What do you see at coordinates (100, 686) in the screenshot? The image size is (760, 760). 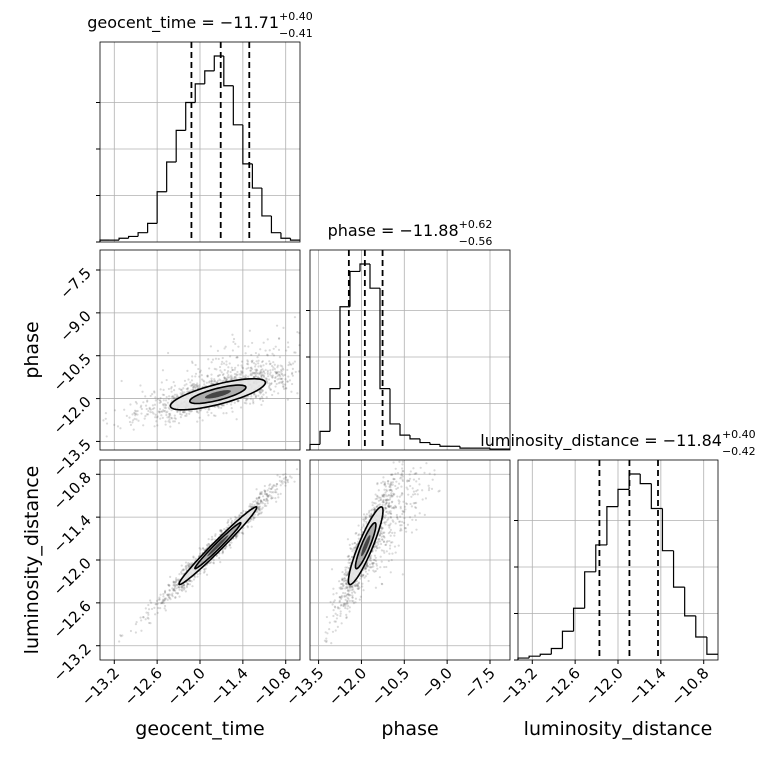 I see `x-tick-label: −13.2` at bounding box center [100, 686].